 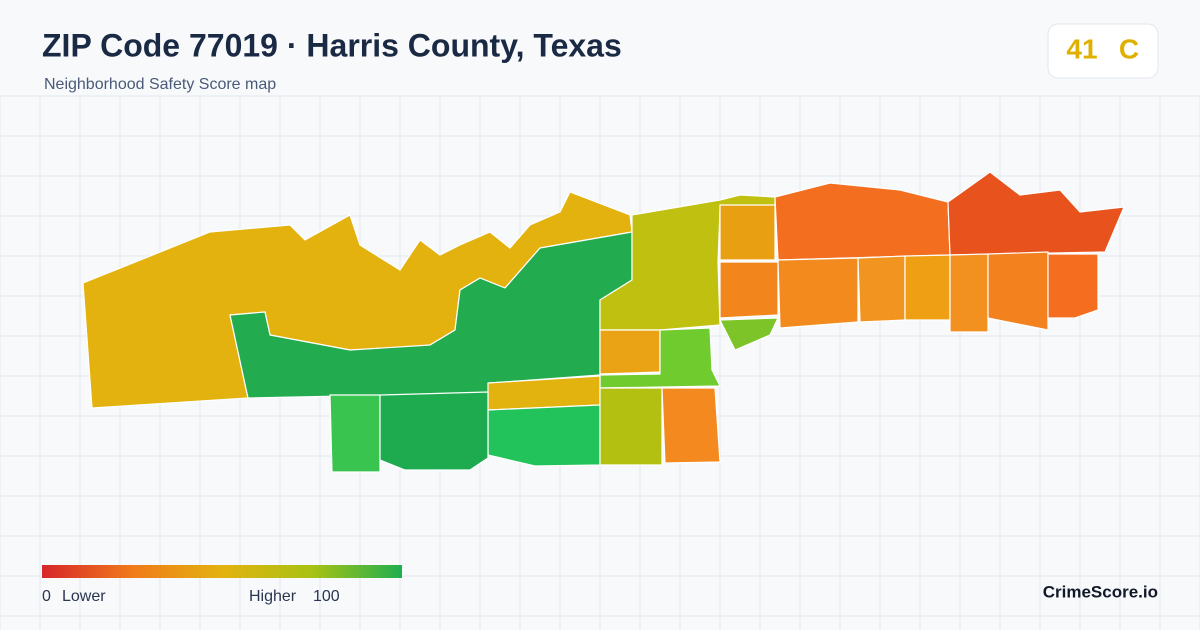 I want to click on subtitle: Neighborhood Safety Score map, so click(x=160, y=84).